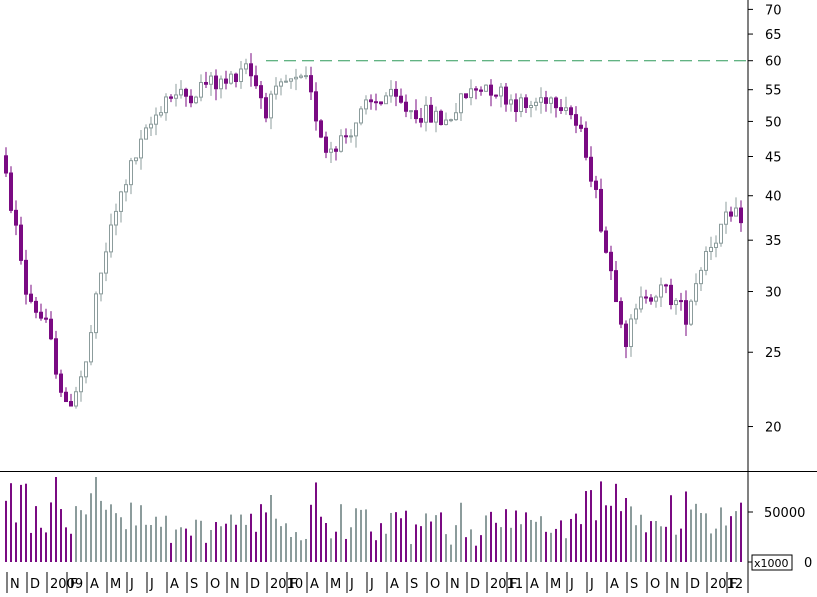 This screenshot has height=597, width=817. What do you see at coordinates (773, 428) in the screenshot?
I see `price-tick-label: 20` at bounding box center [773, 428].